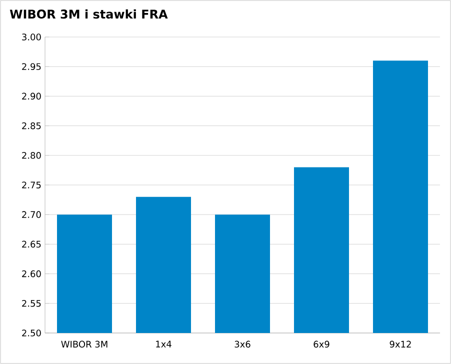 This screenshot has width=451, height=364. I want to click on y-tick-label: 2.60, so click(31, 274).